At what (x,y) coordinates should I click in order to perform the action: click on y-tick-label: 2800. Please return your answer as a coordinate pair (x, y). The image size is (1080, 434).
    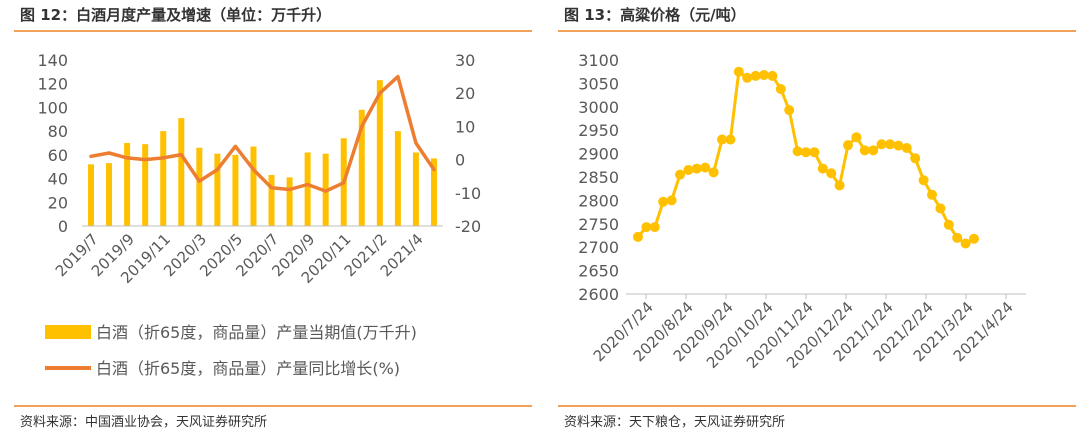
    Looking at the image, I should click on (598, 200).